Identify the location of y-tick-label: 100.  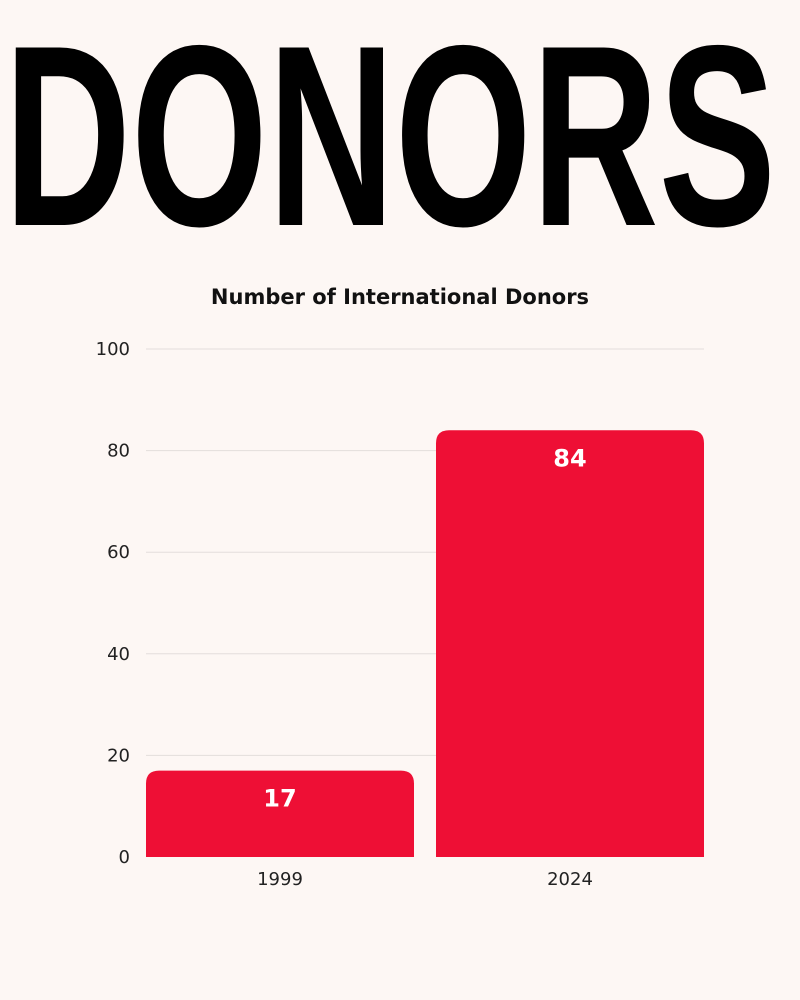
(113, 349).